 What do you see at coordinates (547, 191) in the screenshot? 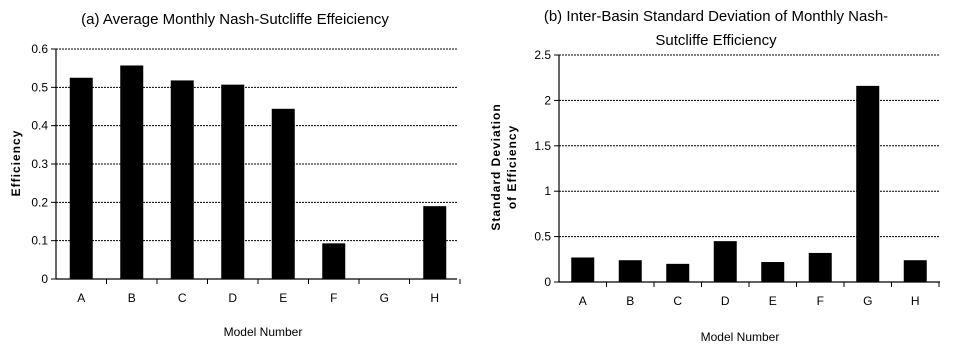
I see `chart-b-y-tick-label: 1` at bounding box center [547, 191].